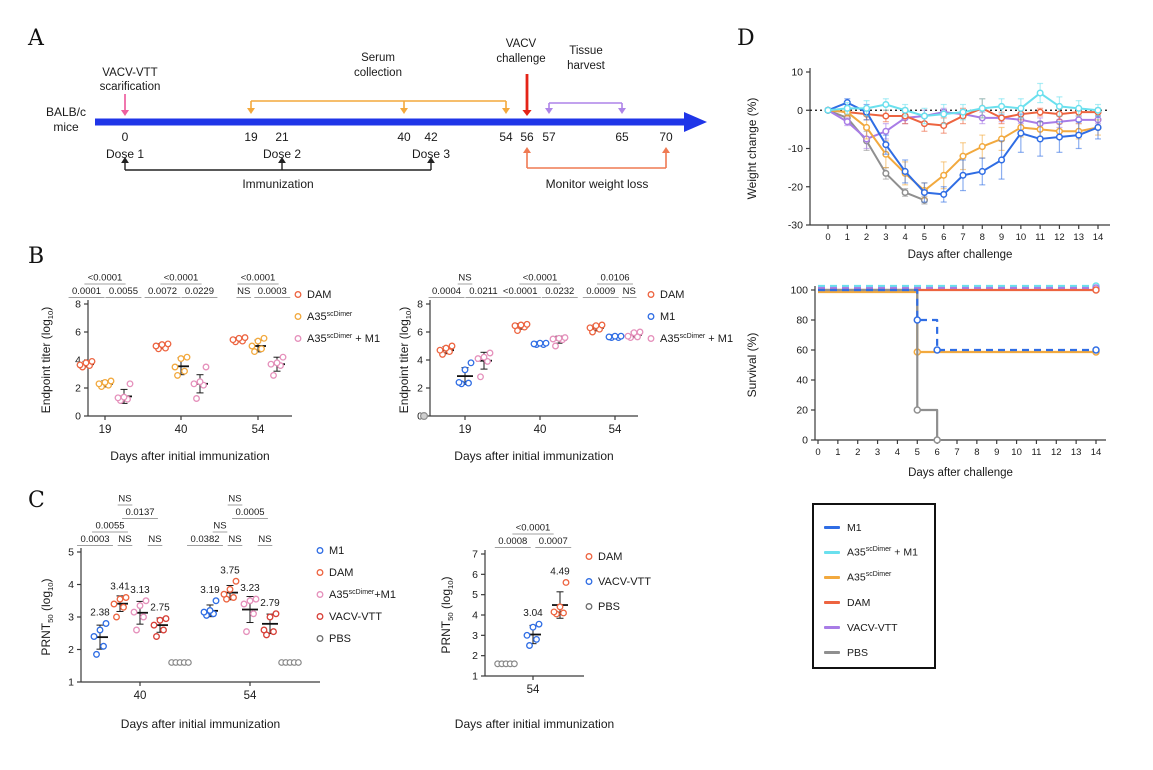  I want to click on legend: DAM M1 A35scDimer + M1, so click(690, 317).